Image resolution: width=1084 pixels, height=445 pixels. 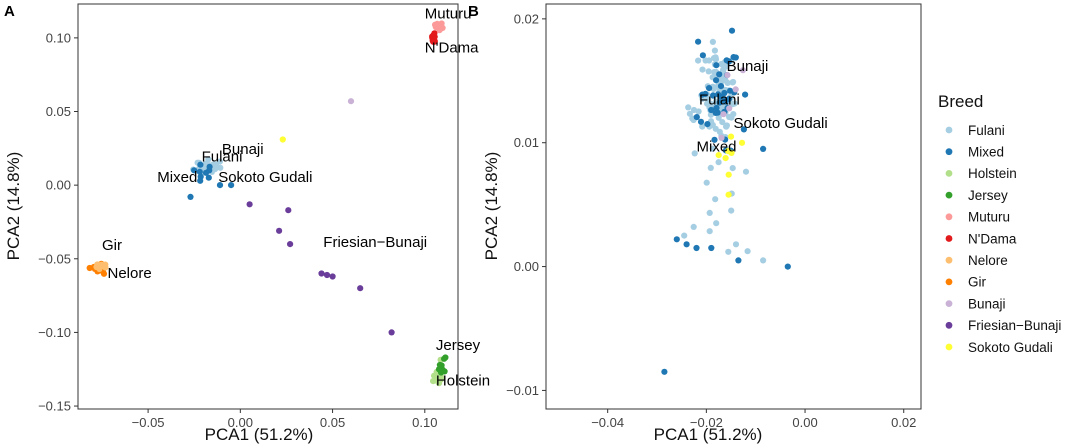 I want to click on x-tick-label: −0.04, so click(x=607, y=422).